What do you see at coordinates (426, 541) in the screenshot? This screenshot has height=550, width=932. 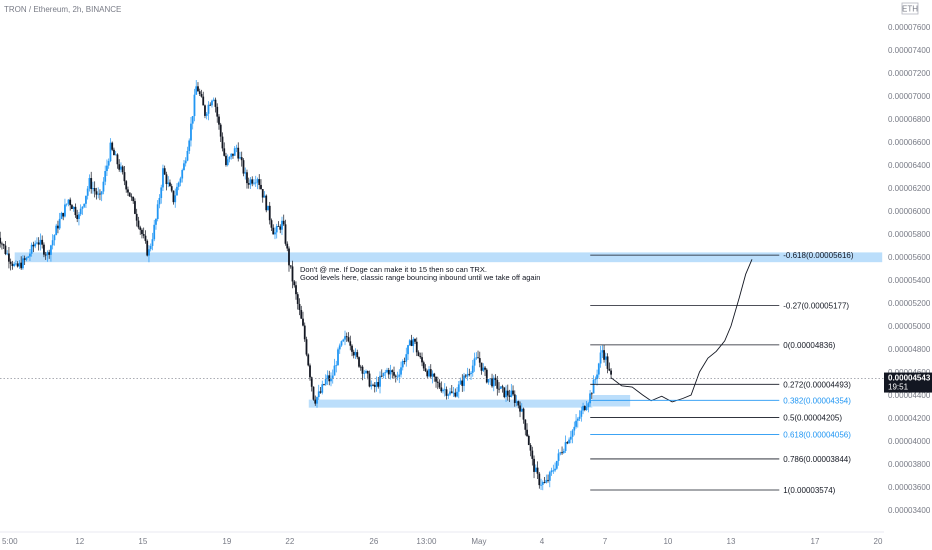 I see `x-tick-label: 13:00` at bounding box center [426, 541].